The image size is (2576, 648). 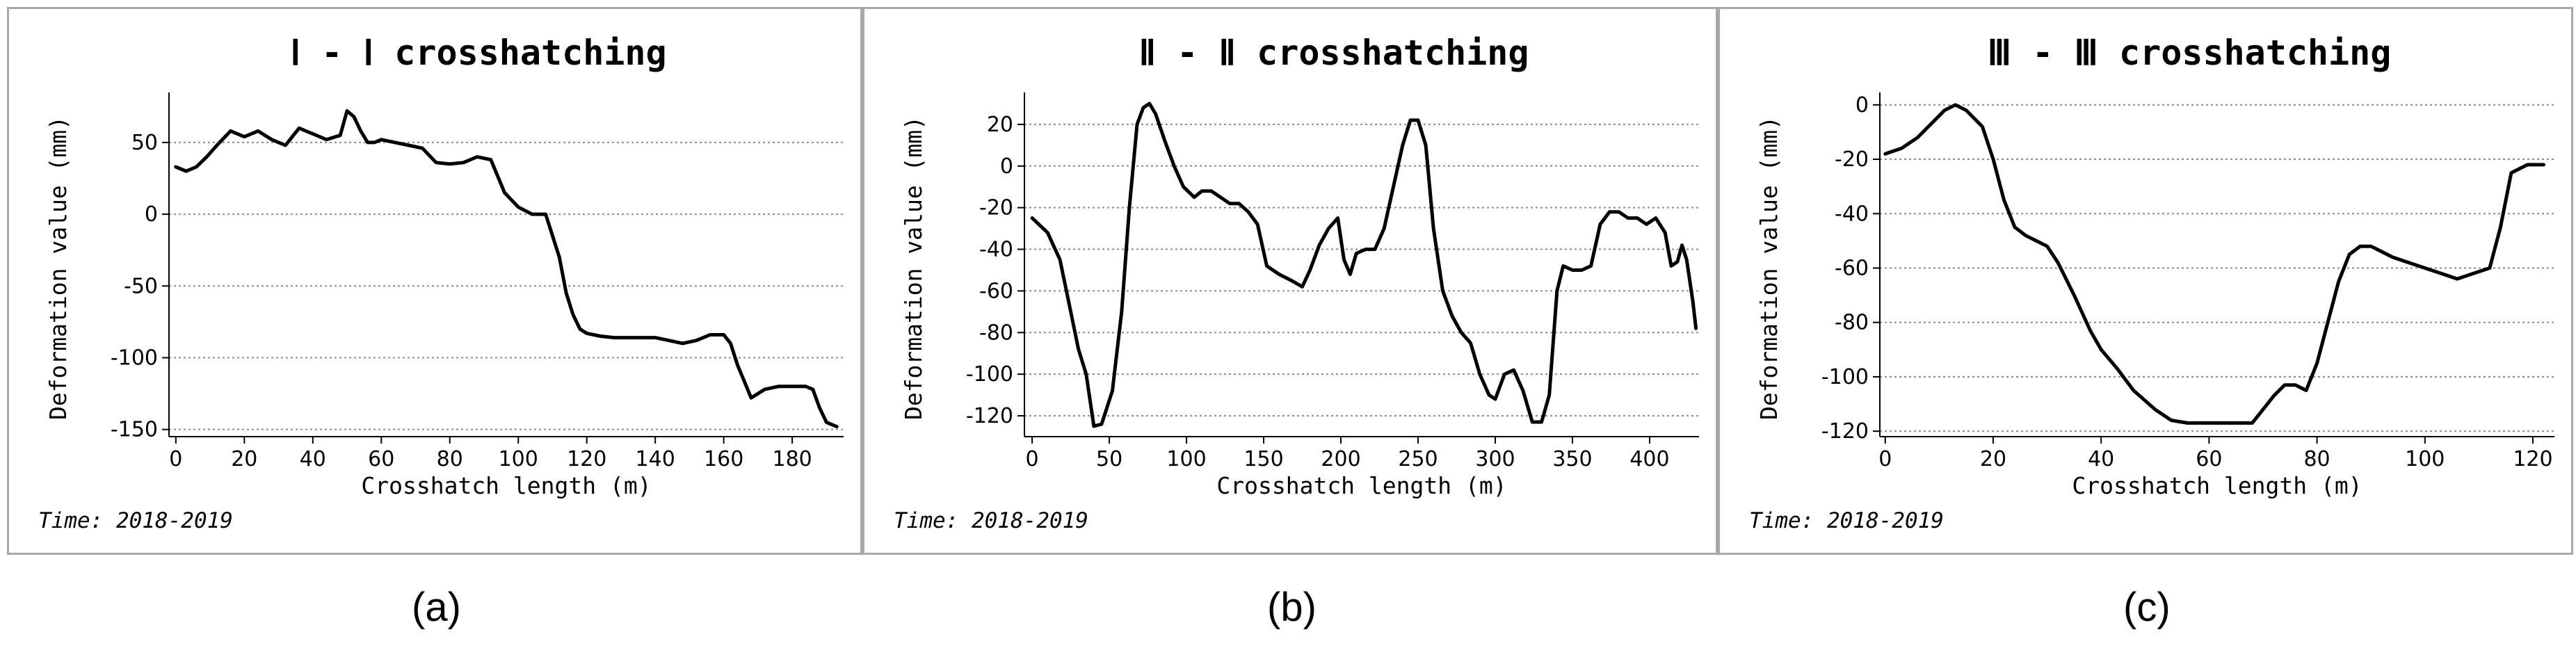 I want to click on x-tick-label: 140, so click(x=655, y=459).